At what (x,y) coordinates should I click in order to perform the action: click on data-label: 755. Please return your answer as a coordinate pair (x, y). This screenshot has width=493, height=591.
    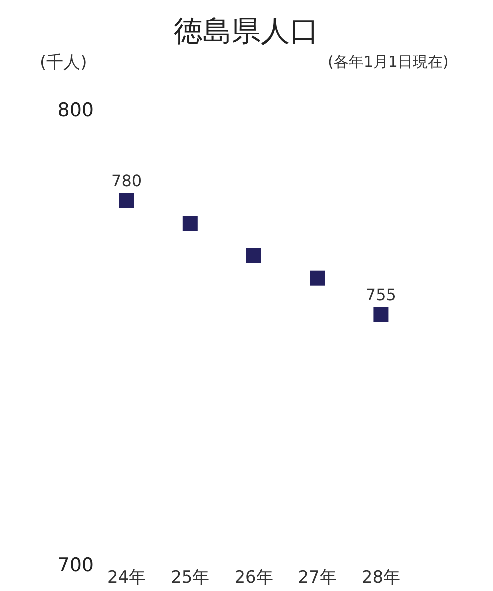
    Looking at the image, I should click on (381, 294).